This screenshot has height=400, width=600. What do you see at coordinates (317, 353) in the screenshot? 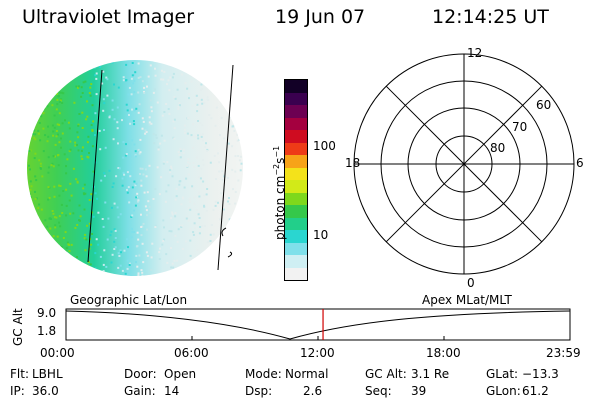
I see `timeline-xtick-label: 12:00` at bounding box center [317, 353].